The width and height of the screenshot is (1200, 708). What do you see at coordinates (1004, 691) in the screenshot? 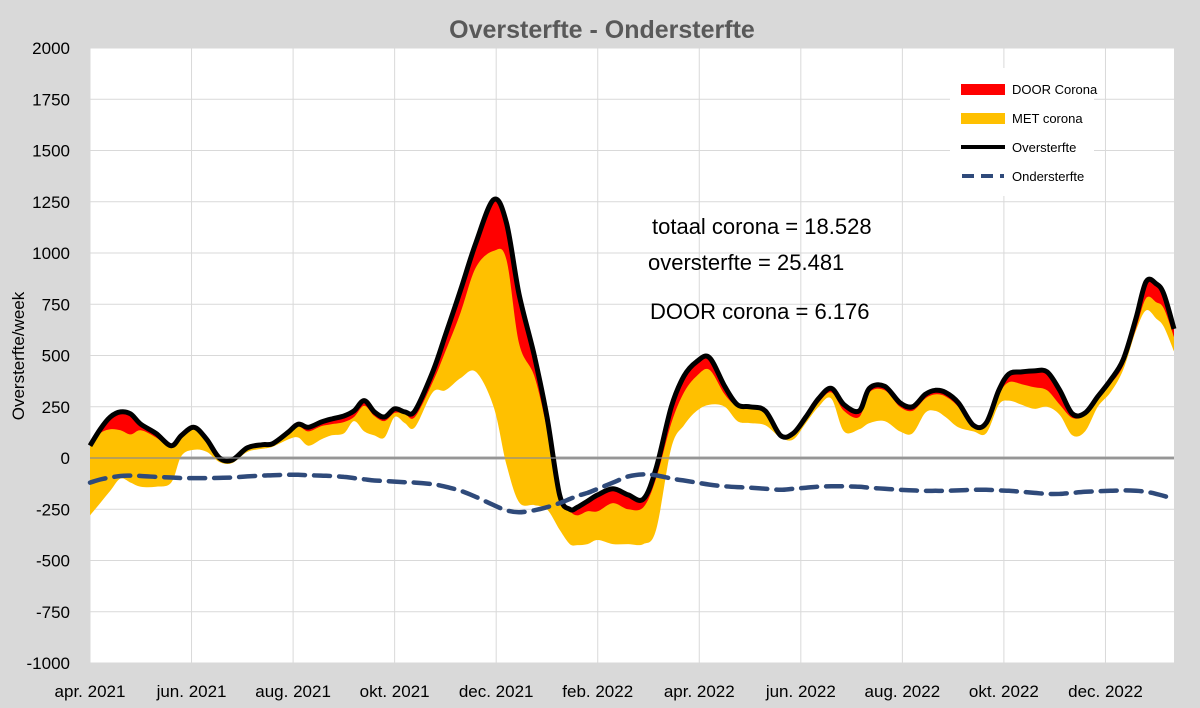
I see `x-tick-label: okt. 2022` at bounding box center [1004, 691].